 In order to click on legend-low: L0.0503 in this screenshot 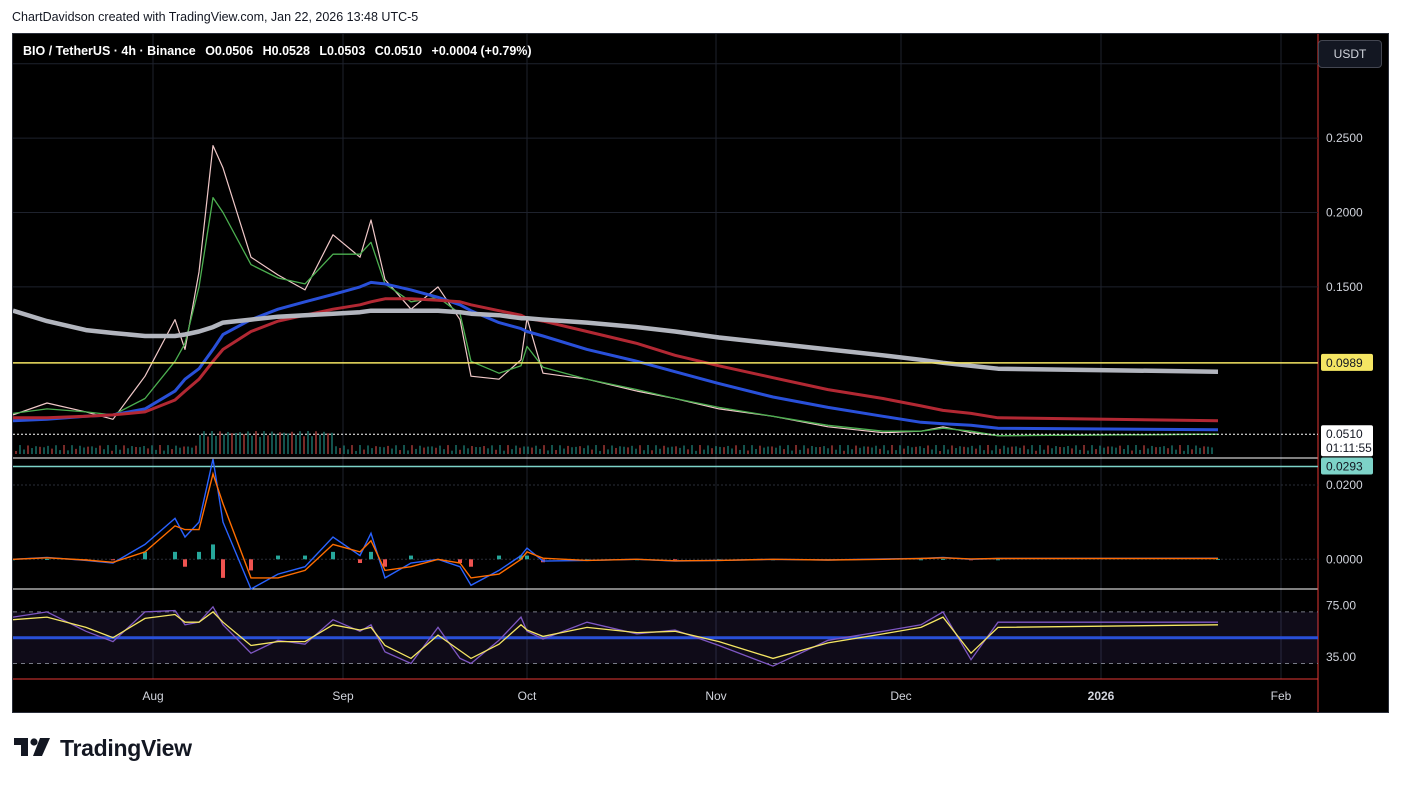, I will do `click(342, 51)`.